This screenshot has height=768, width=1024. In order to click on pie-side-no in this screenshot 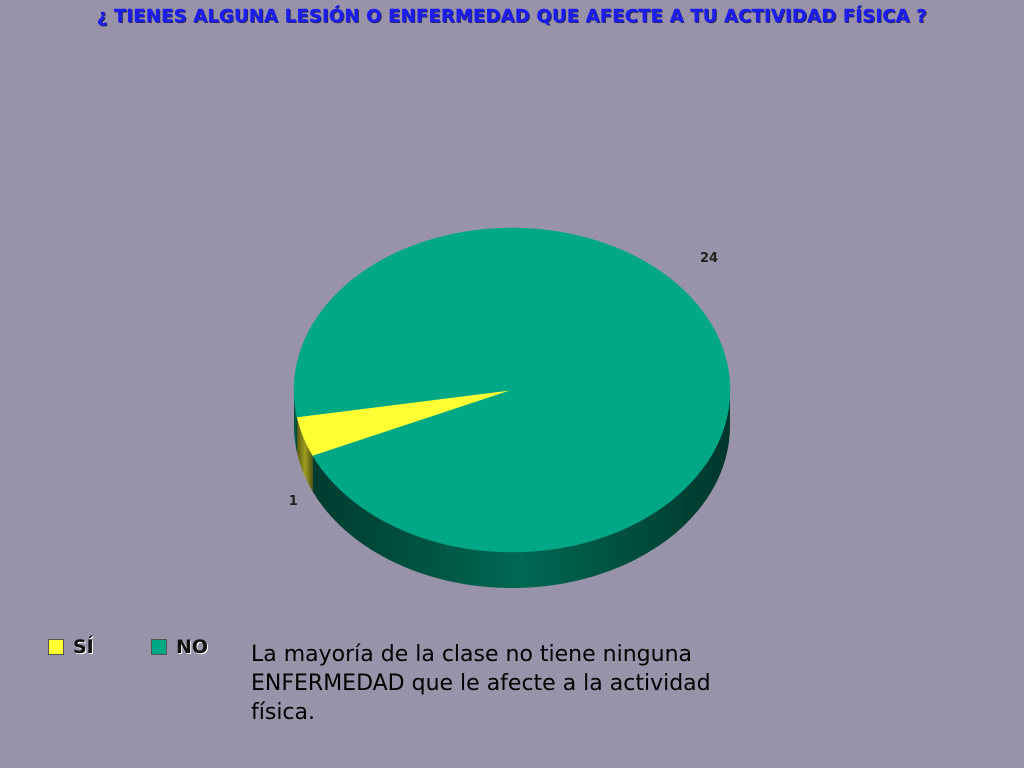, I will do `click(521, 489)`.